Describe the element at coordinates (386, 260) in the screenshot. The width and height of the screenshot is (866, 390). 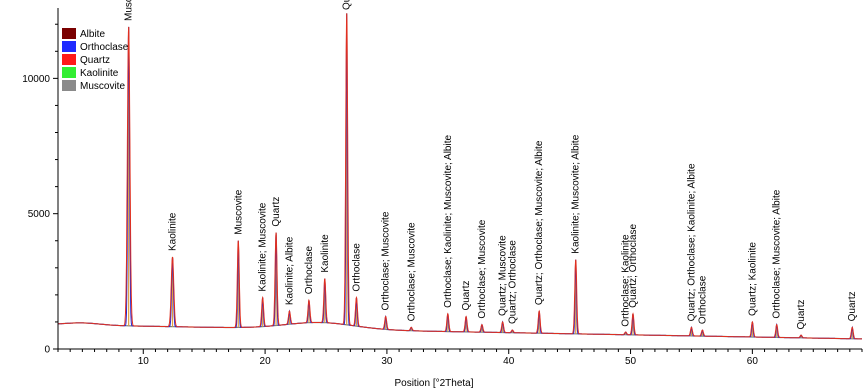
I see `peak-label-10: Orthoclase; Muscovite` at that location.